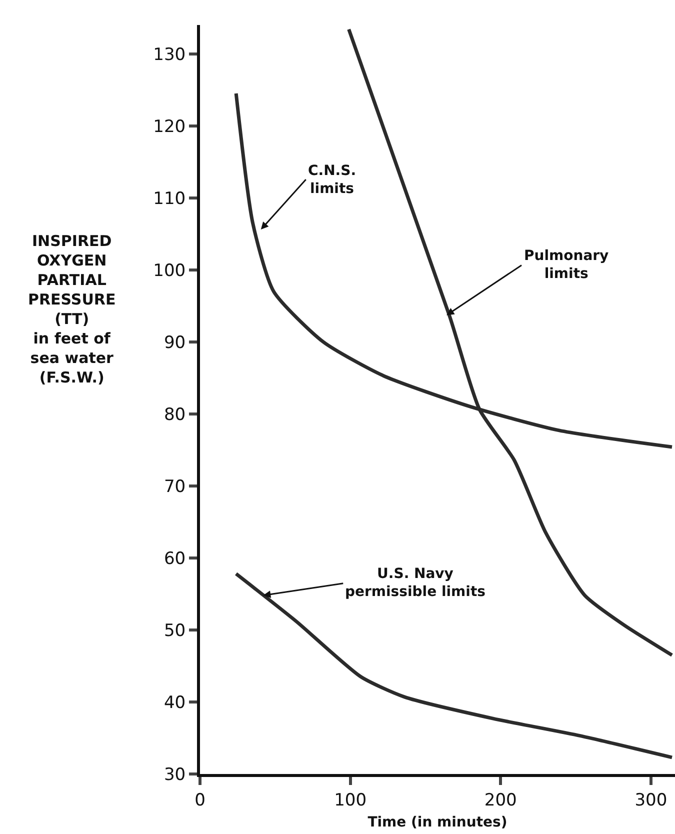  Describe the element at coordinates (438, 822) in the screenshot. I see `x-axis-title: Time (in minutes)` at that location.